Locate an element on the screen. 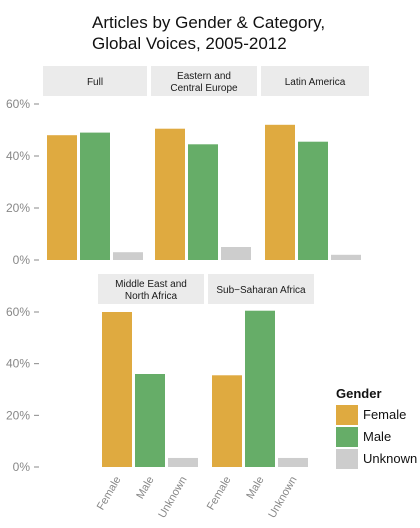 This screenshot has height=528, width=420. facet-label: Latin America is located at coordinates (315, 82).